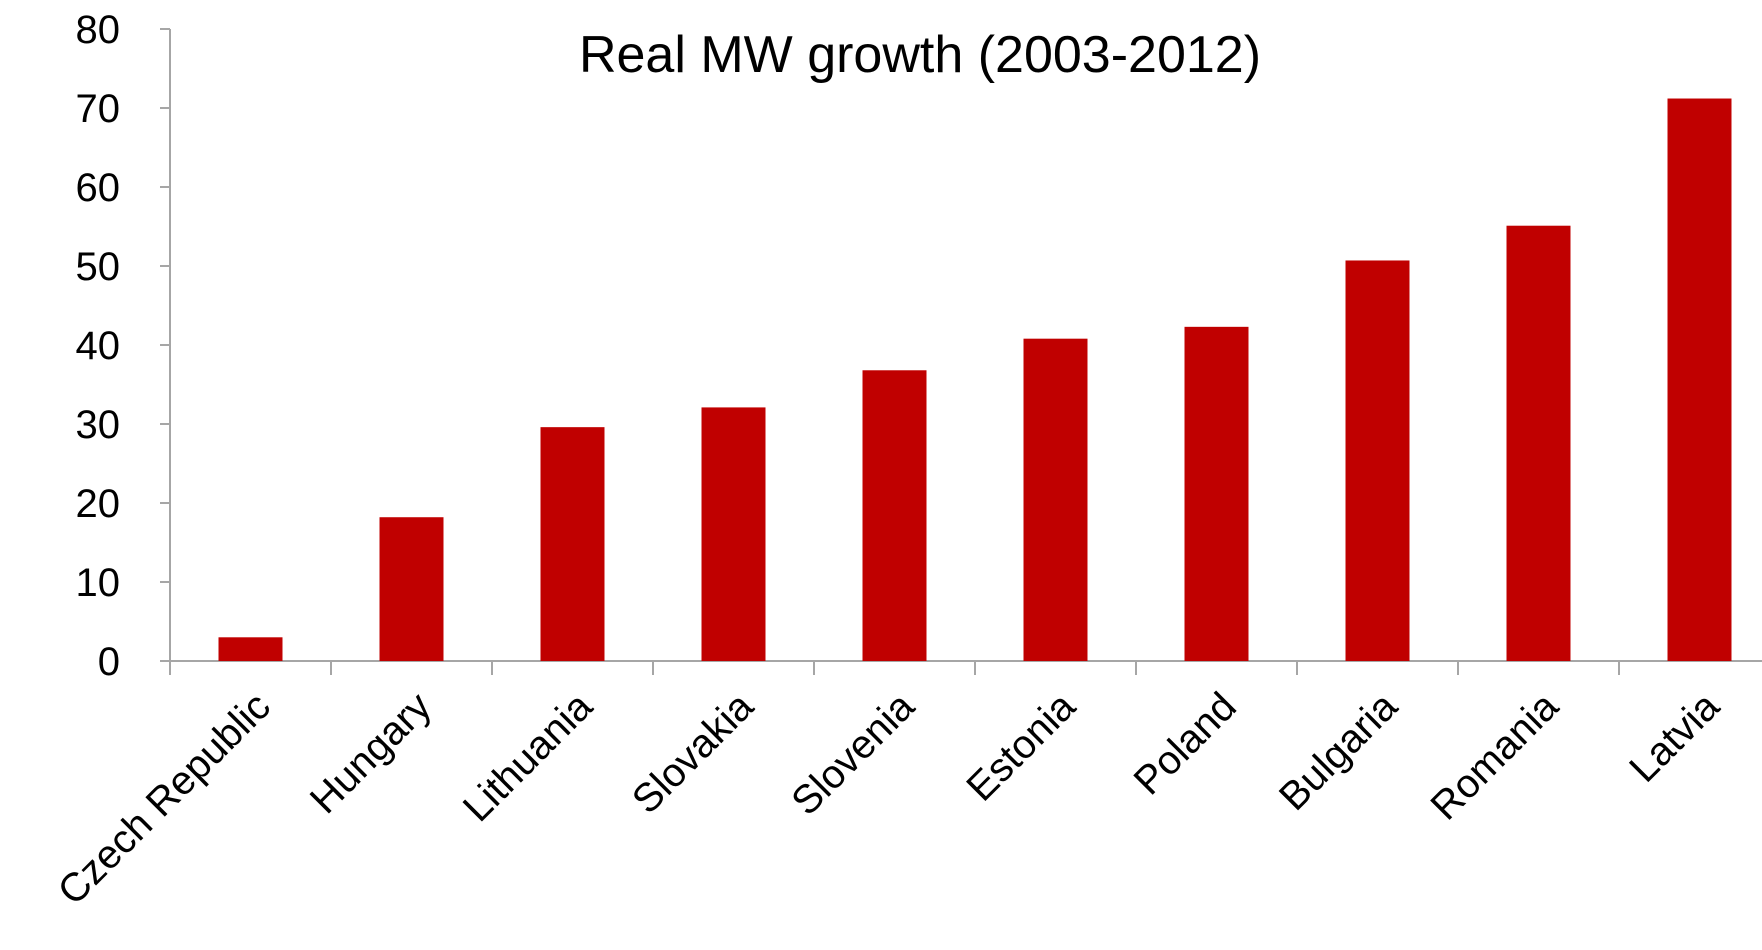 Image resolution: width=1762 pixels, height=950 pixels. What do you see at coordinates (98, 504) in the screenshot?
I see `y-tick-label: 20` at bounding box center [98, 504].